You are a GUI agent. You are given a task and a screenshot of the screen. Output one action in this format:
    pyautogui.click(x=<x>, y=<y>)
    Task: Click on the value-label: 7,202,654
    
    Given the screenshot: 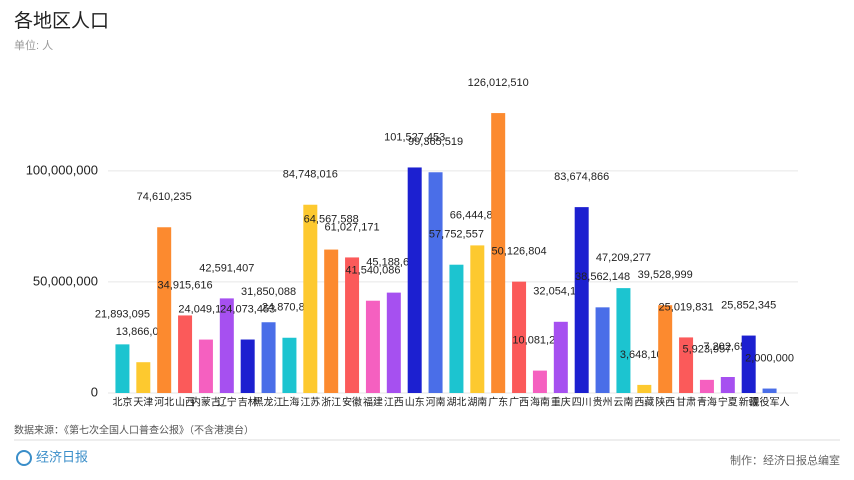 What is the action you would take?
    pyautogui.click(x=727, y=347)
    